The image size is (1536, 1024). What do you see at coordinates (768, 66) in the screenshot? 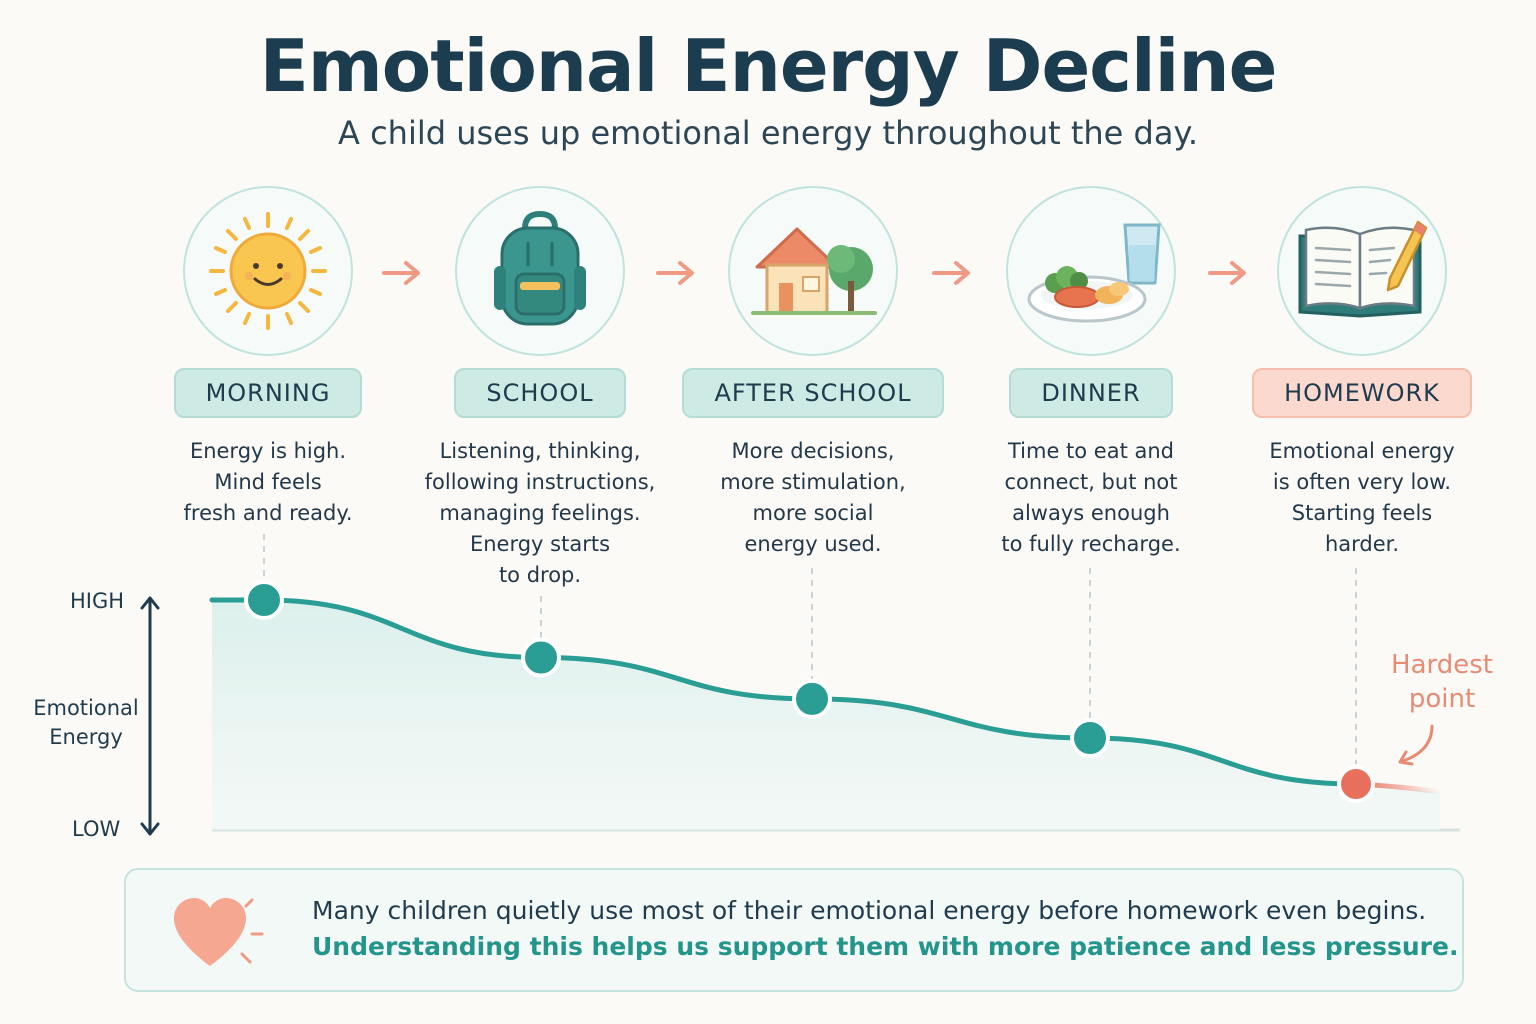
I see `page-title: Emotional Energy Decline` at bounding box center [768, 66].